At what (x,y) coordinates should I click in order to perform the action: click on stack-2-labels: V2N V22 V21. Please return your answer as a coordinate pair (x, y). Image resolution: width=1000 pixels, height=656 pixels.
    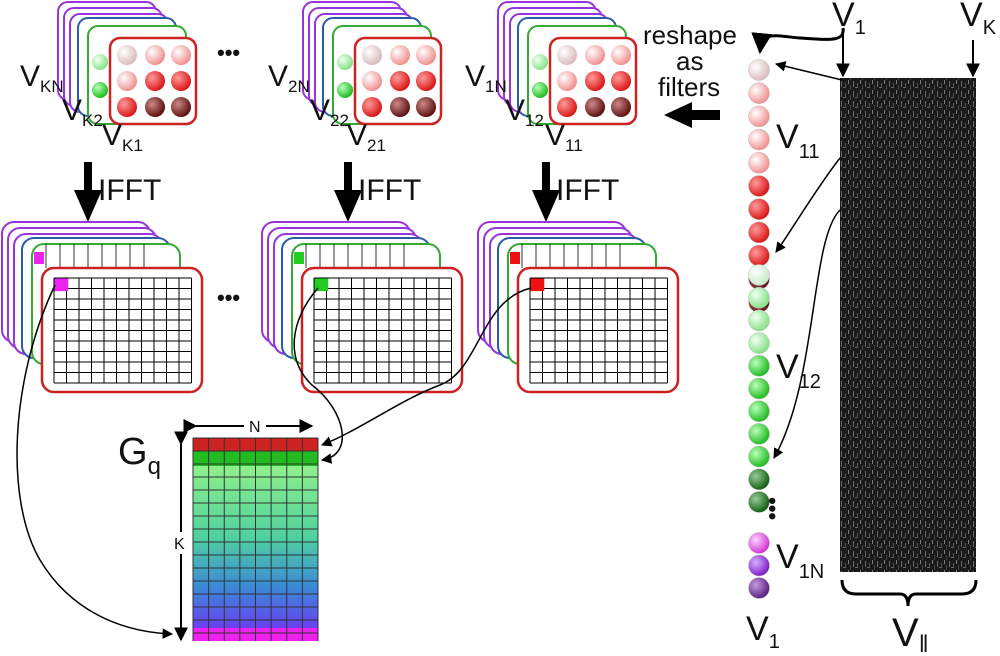
    Looking at the image, I should click on (327, 107).